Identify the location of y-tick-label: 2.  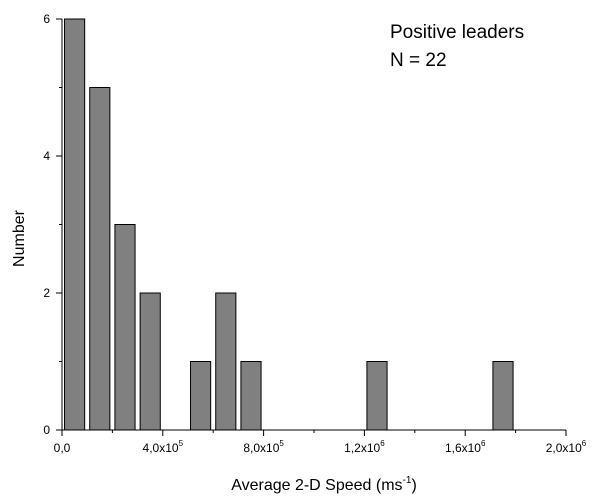
(46, 293).